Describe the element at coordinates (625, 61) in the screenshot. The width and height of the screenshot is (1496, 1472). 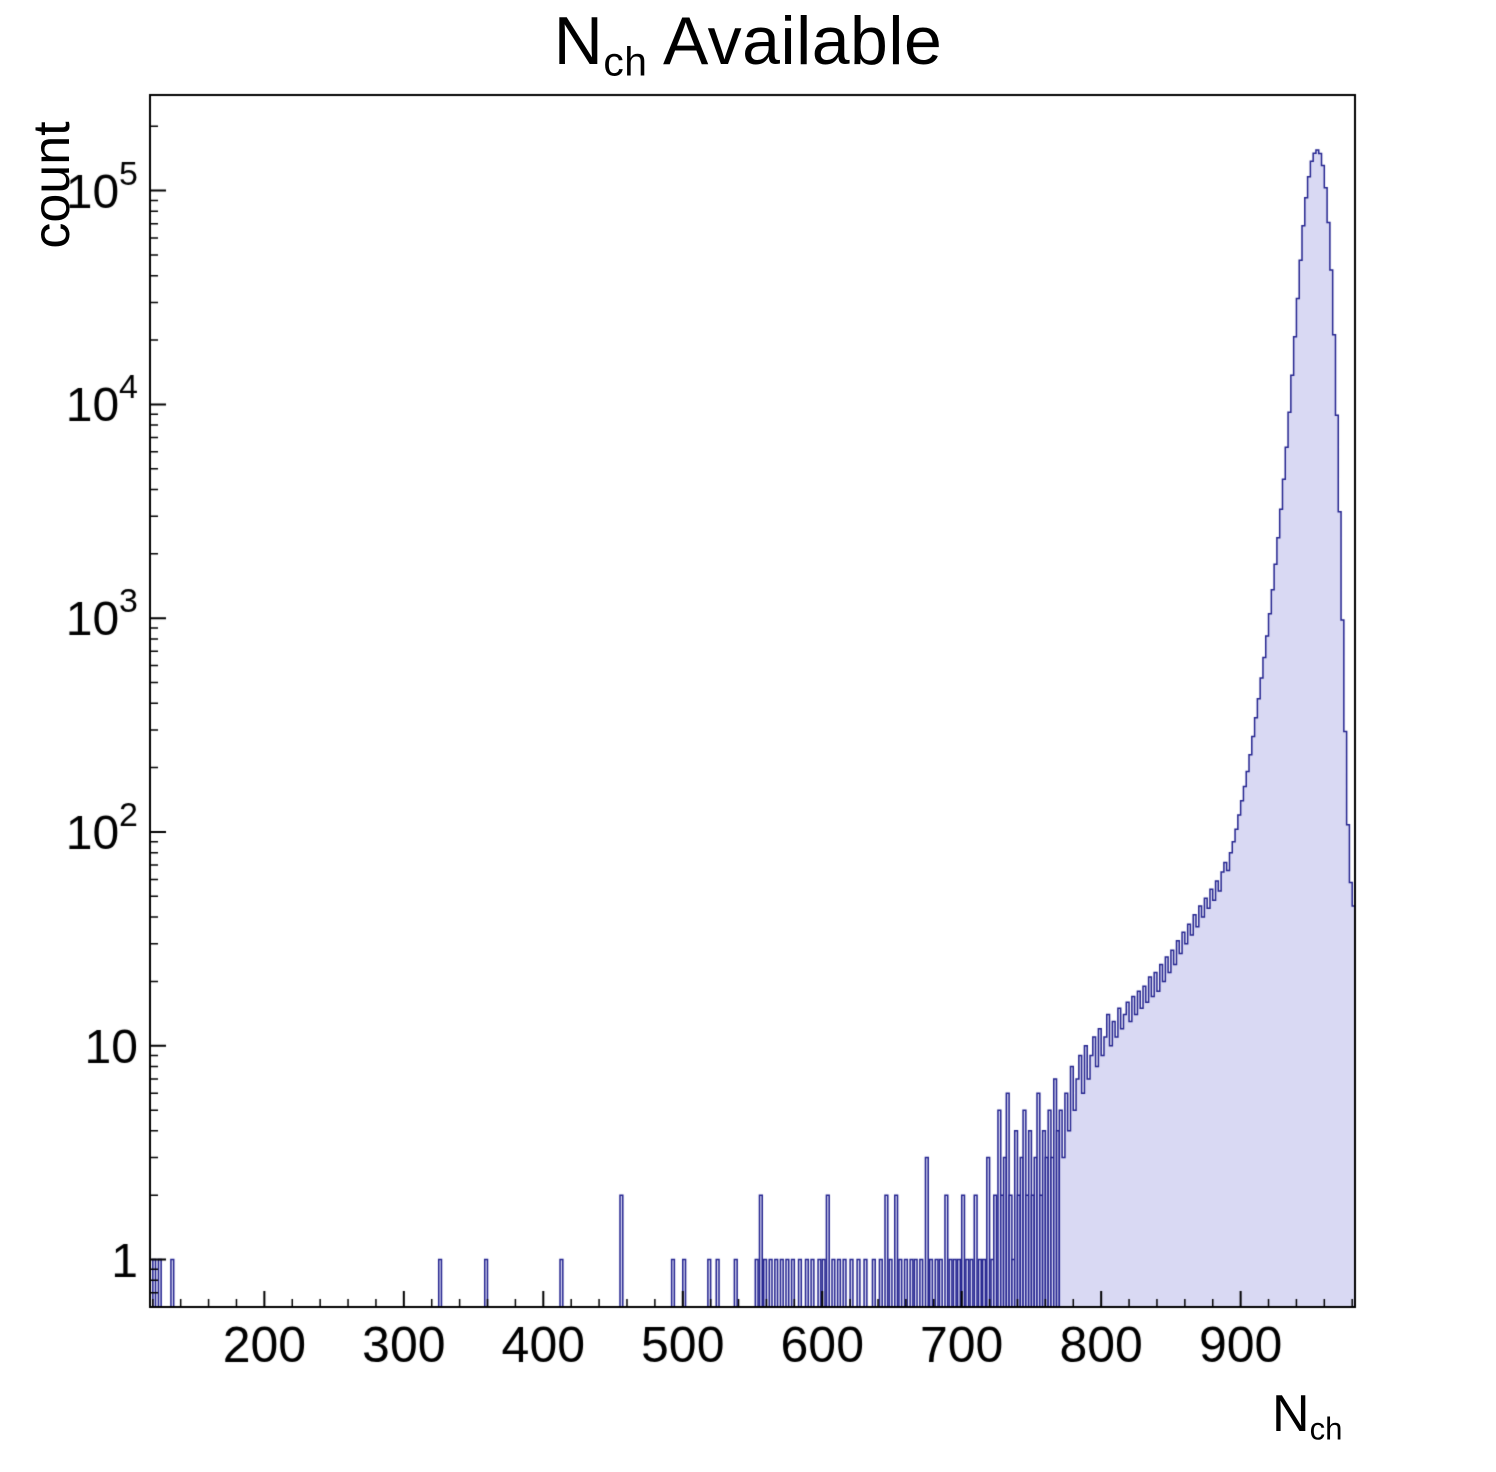
I see `title-subscript: ch` at that location.